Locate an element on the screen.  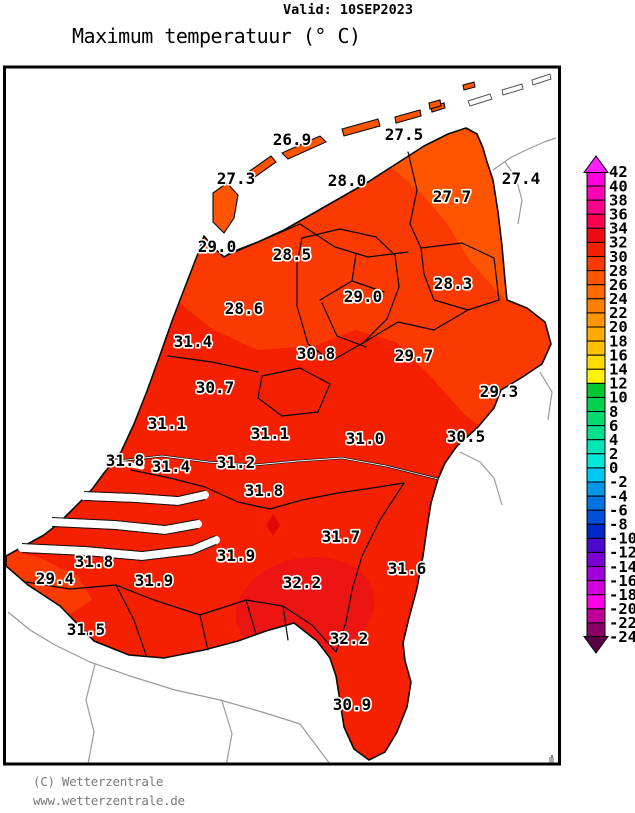
colorbar-tick-label: -4 is located at coordinates (618, 496).